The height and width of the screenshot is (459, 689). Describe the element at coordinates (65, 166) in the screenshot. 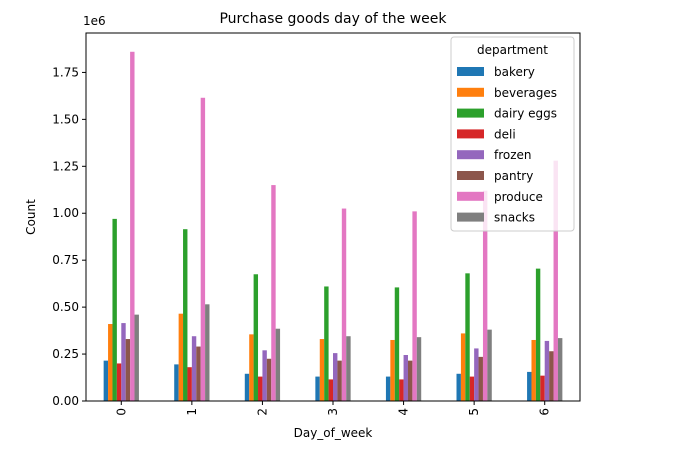

I see `y-tick-label: 1.25` at that location.